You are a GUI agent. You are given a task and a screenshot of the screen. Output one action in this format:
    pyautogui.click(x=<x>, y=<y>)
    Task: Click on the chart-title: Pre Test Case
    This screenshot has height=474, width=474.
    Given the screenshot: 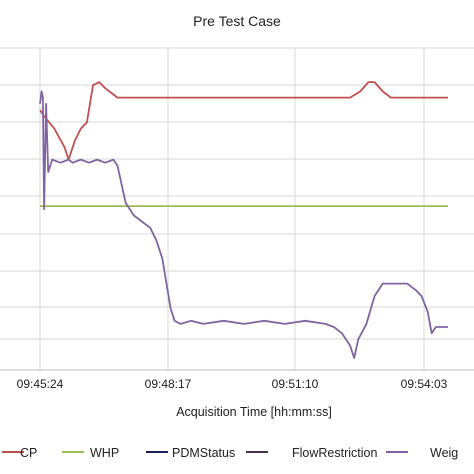 What is the action you would take?
    pyautogui.click(x=237, y=21)
    